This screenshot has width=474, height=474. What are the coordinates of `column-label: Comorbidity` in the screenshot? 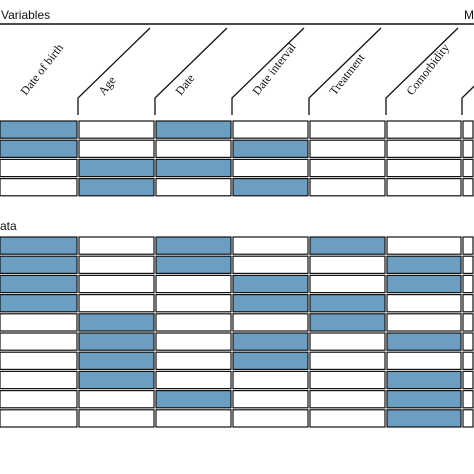 It's located at (427, 69).